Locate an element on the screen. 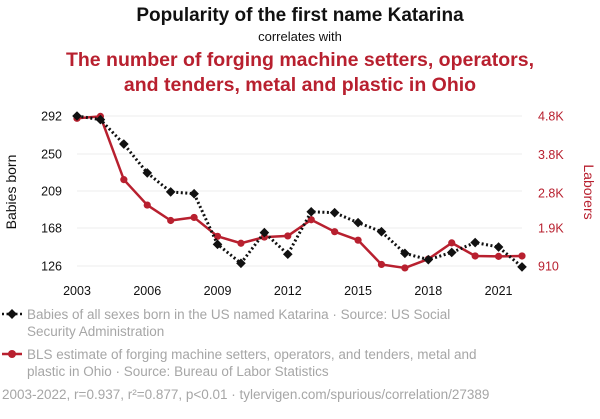 The height and width of the screenshot is (419, 600). legend-label-1-line-2: Security Administration is located at coordinates (95, 331).